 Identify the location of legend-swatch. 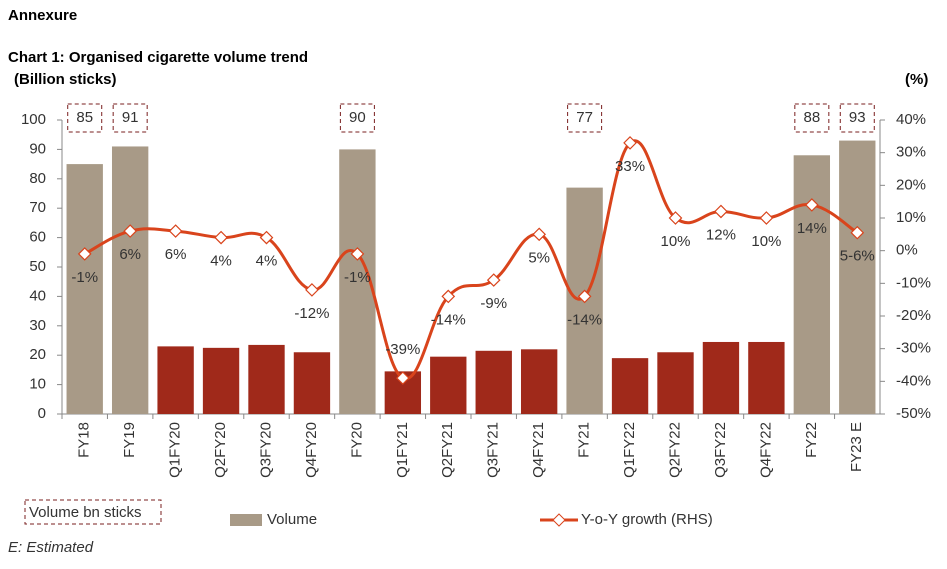
(246, 520).